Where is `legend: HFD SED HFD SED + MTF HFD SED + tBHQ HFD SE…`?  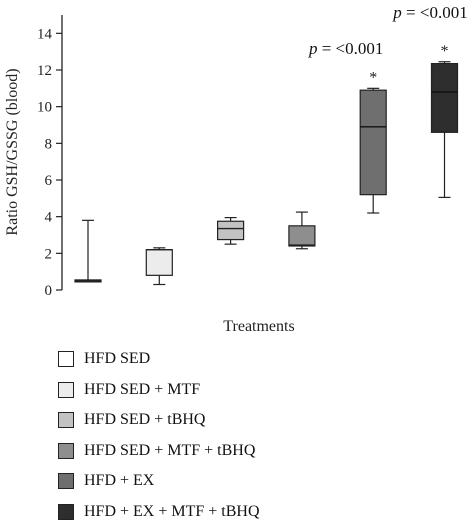
legend: HFD SED HFD SED + MTF HFD SED + tBHQ HFD SE… is located at coordinates (159, 440).